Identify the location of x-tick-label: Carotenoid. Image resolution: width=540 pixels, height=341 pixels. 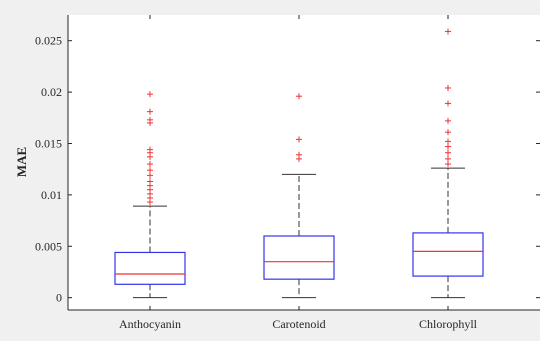
(298, 324).